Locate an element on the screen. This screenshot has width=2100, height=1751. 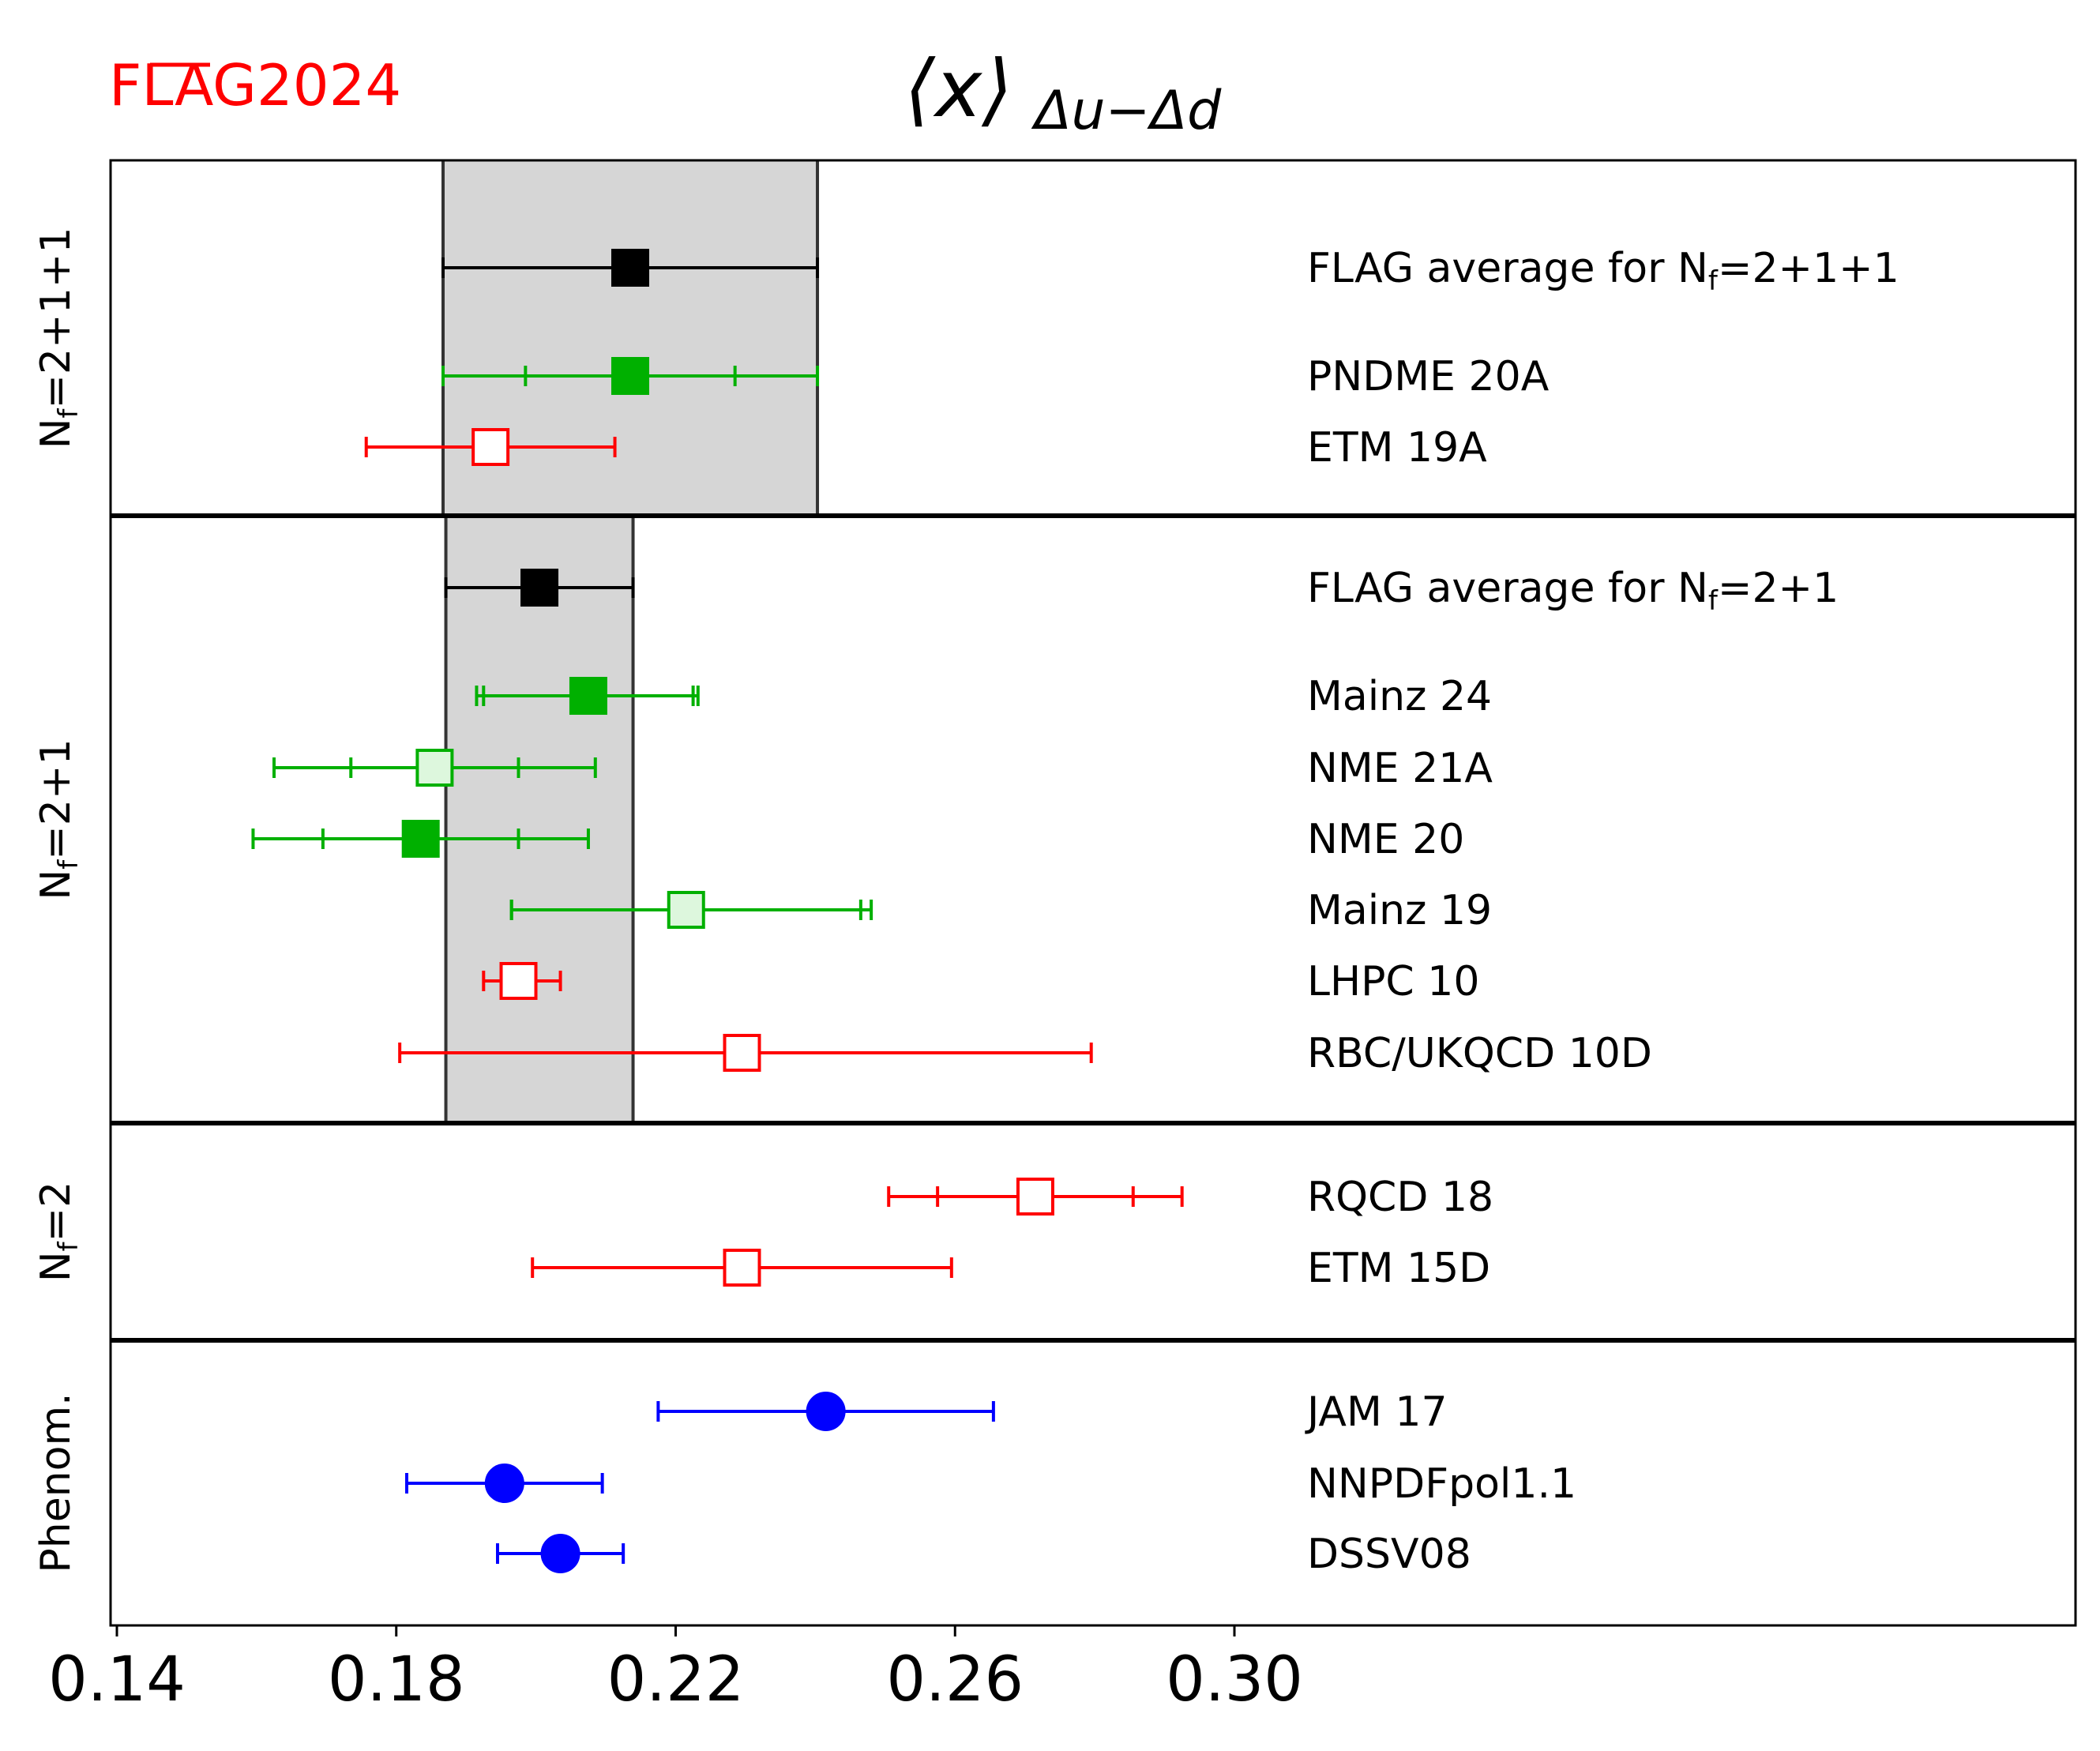
x-axis: 0.14 0.18 0.22 0.26 0.30 is located at coordinates (675, 1670).